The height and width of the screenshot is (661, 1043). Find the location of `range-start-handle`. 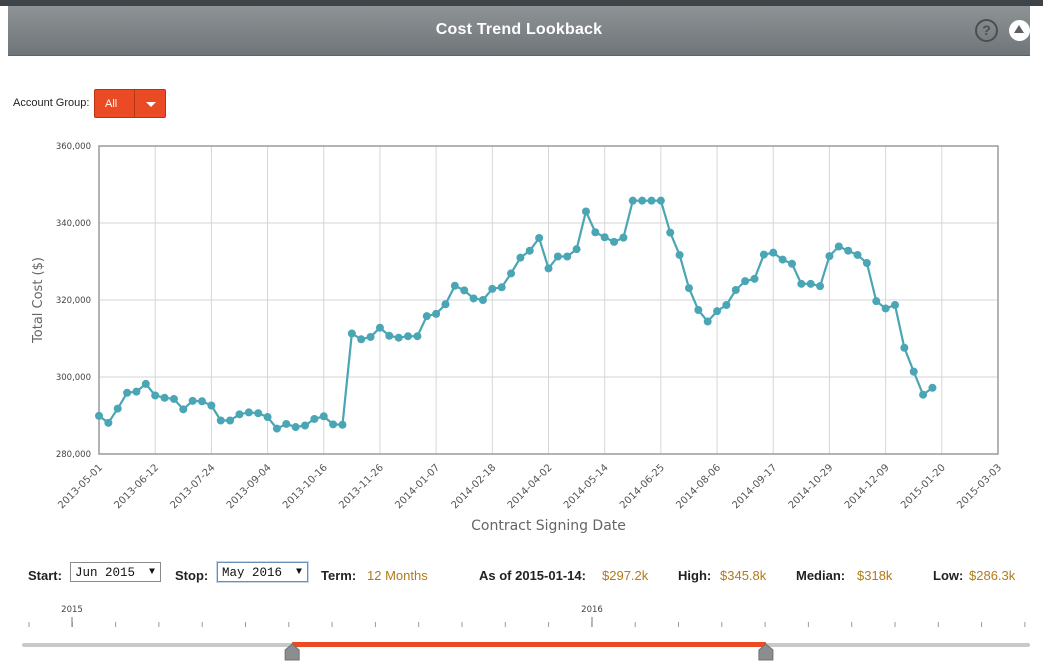

range-start-handle is located at coordinates (292, 652).